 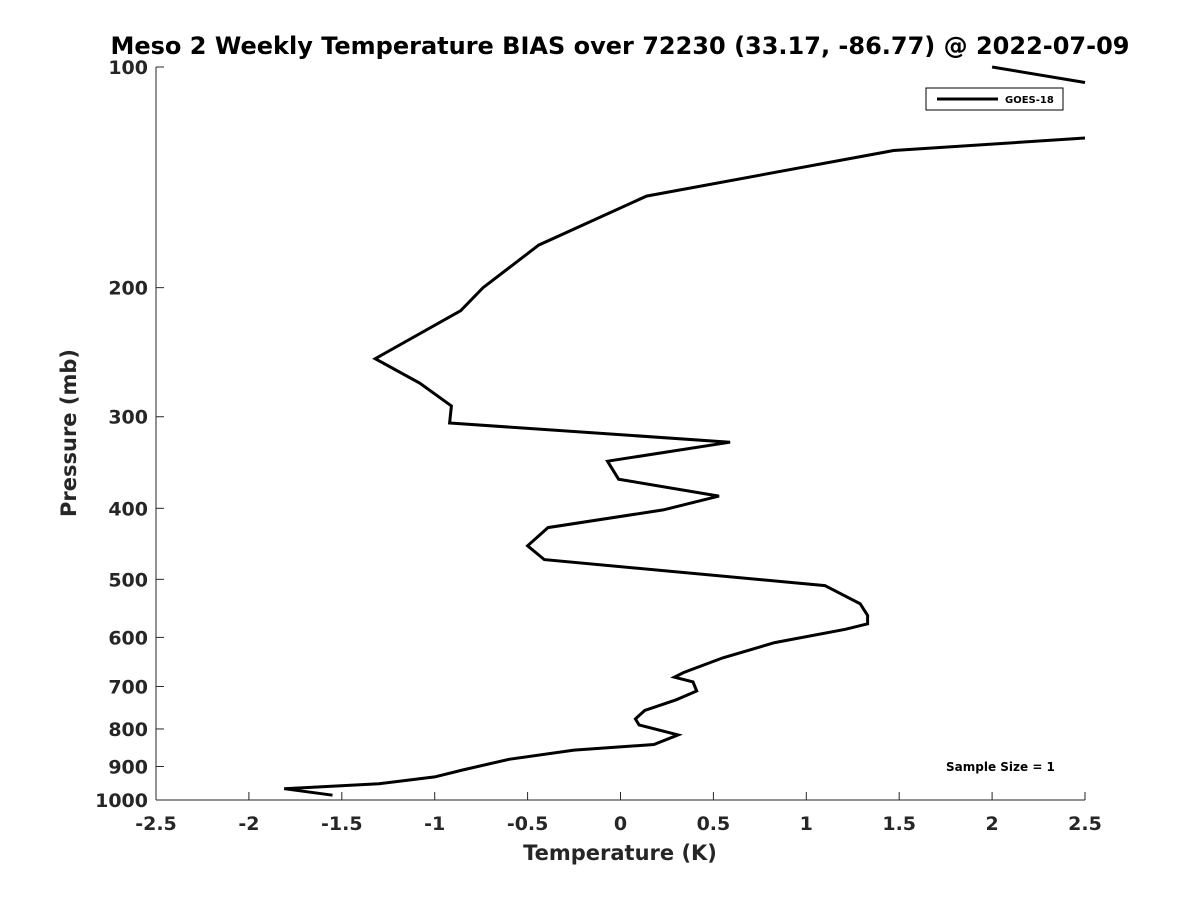 I want to click on x-tick-label: 1, so click(x=806, y=824).